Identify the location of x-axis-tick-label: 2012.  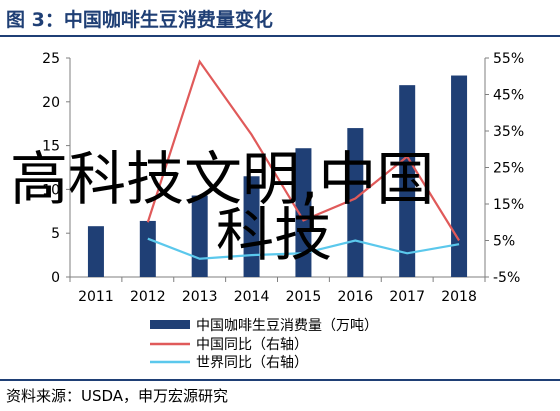
(148, 297).